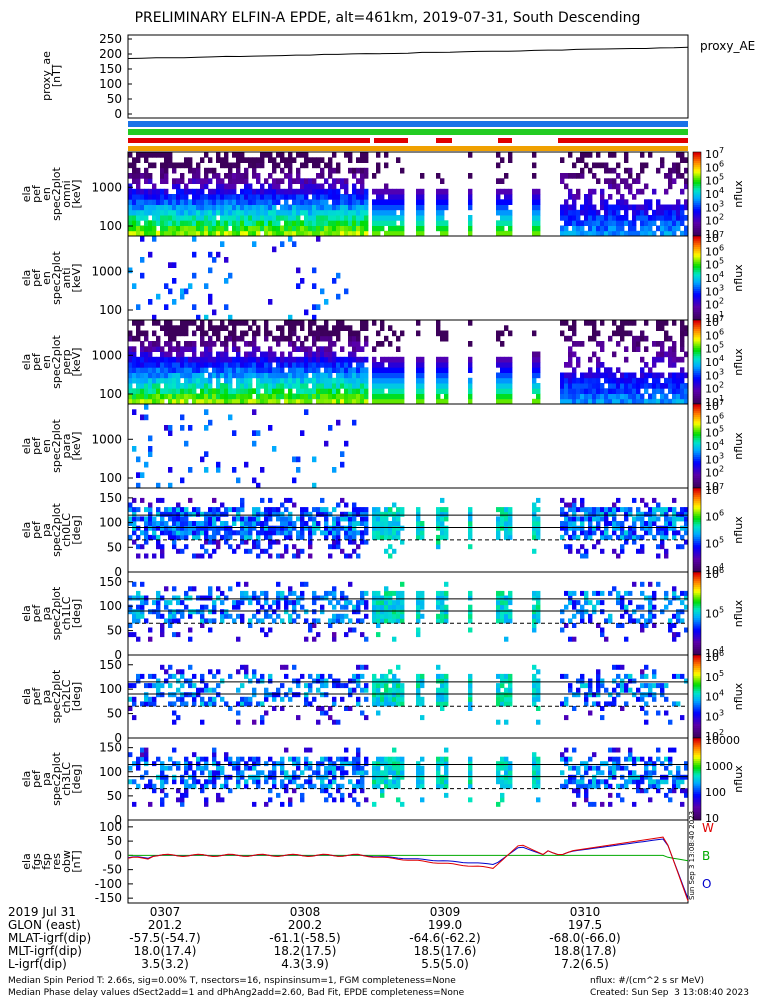 The width and height of the screenshot is (775, 1000). I want to click on colorbar-tick-exponent: 6, so click(721, 163).